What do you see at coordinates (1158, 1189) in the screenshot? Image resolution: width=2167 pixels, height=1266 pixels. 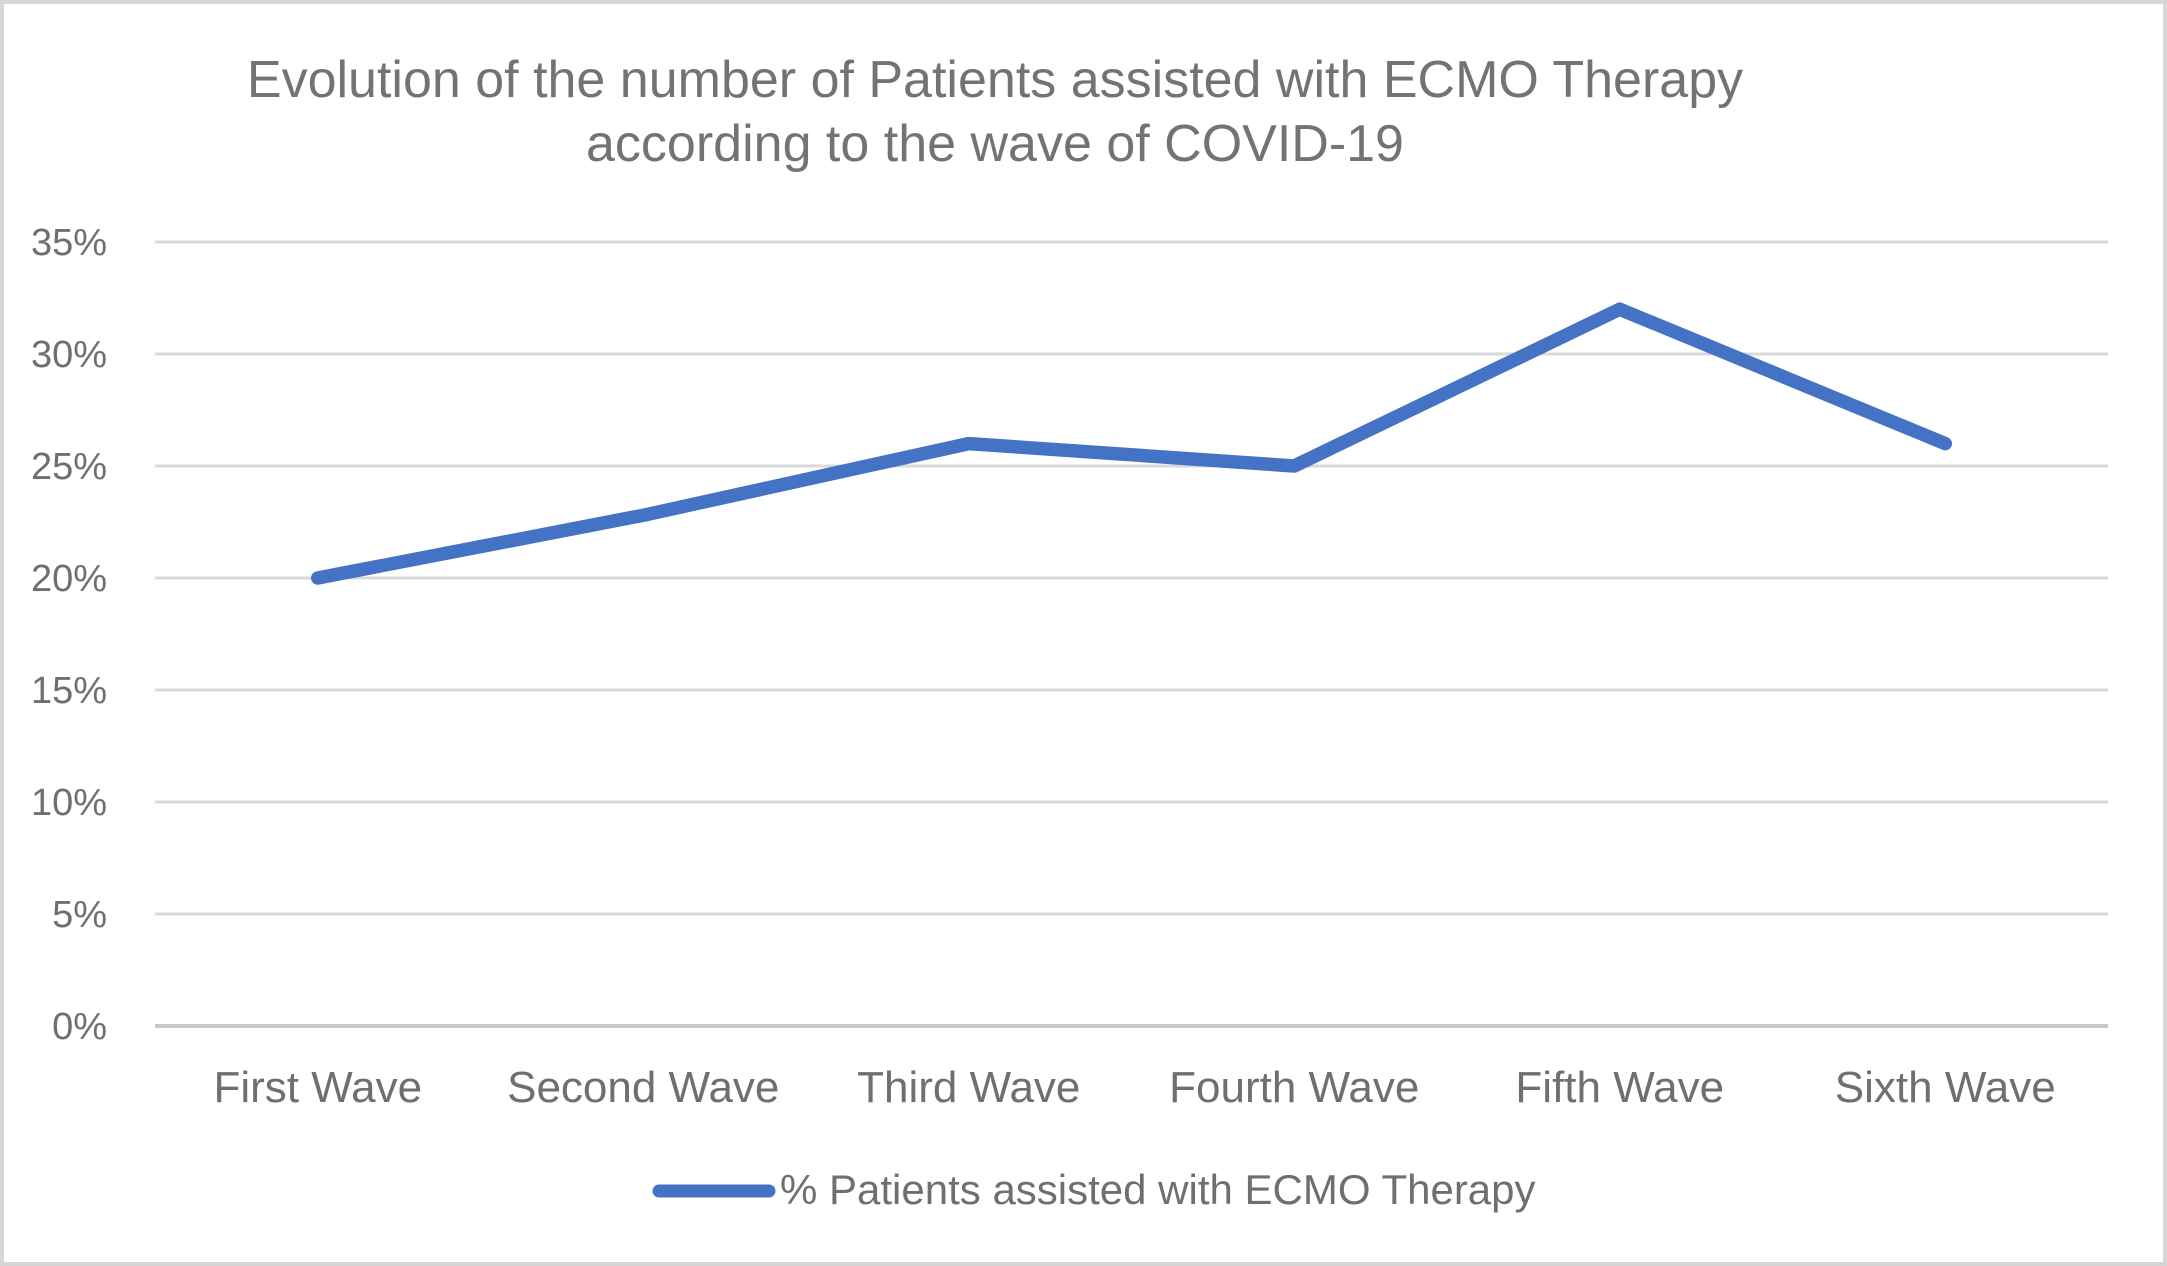 I see `legend-label: % Patients assisted with ECMO Therapy` at bounding box center [1158, 1189].